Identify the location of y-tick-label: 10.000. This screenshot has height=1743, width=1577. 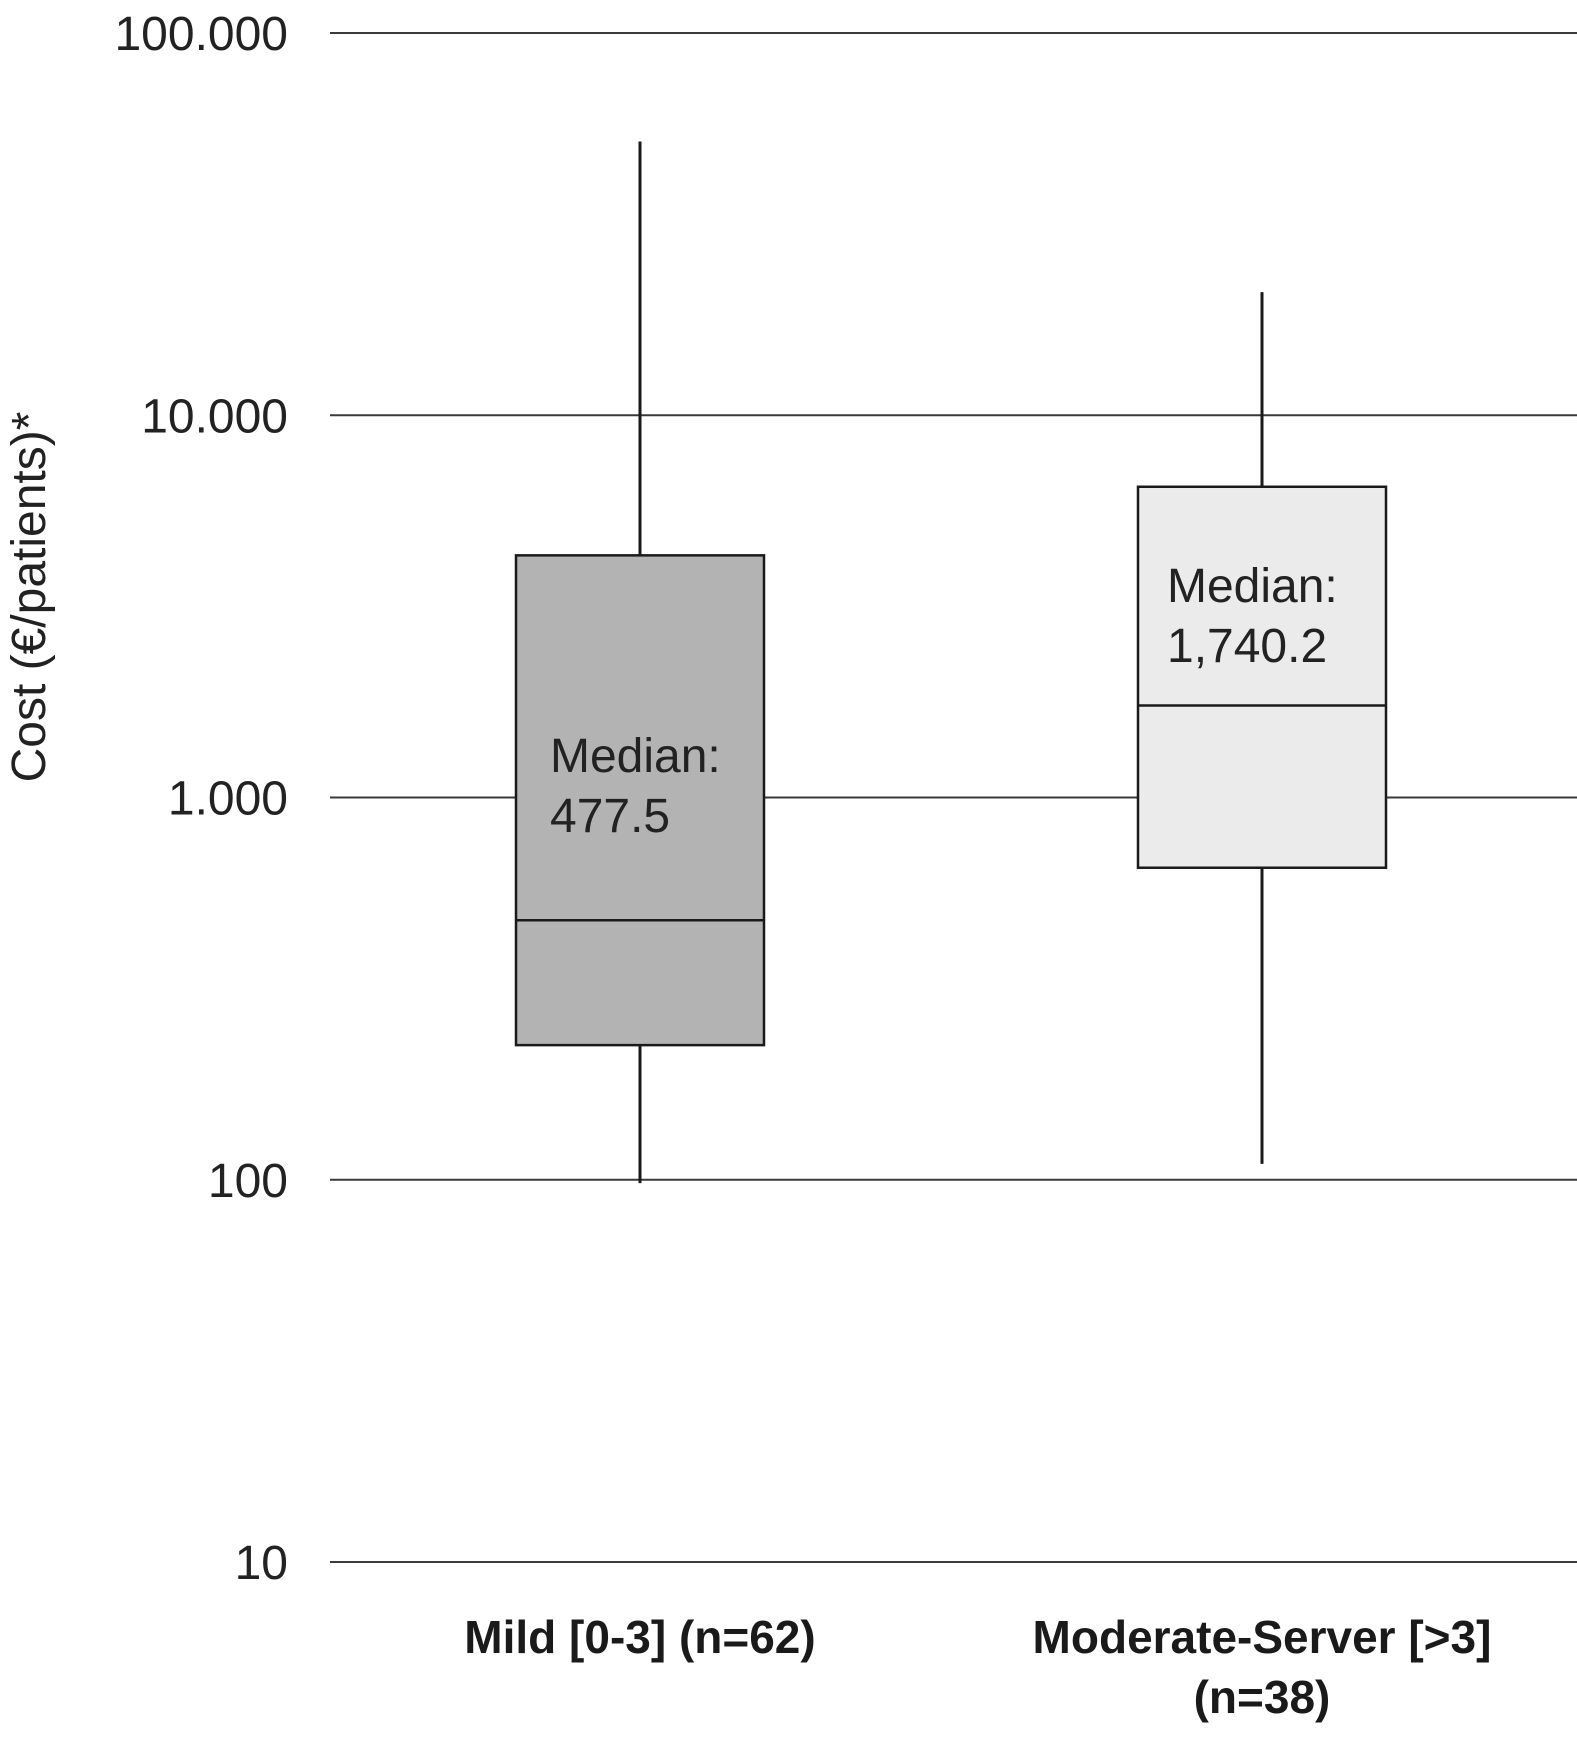
(214, 416).